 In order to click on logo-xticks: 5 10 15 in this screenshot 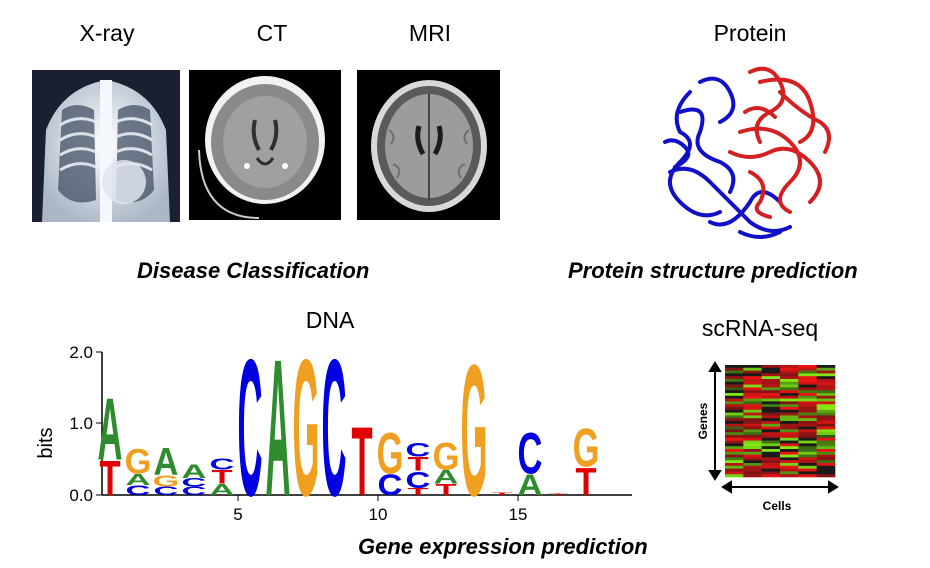, I will do `click(380, 509)`.